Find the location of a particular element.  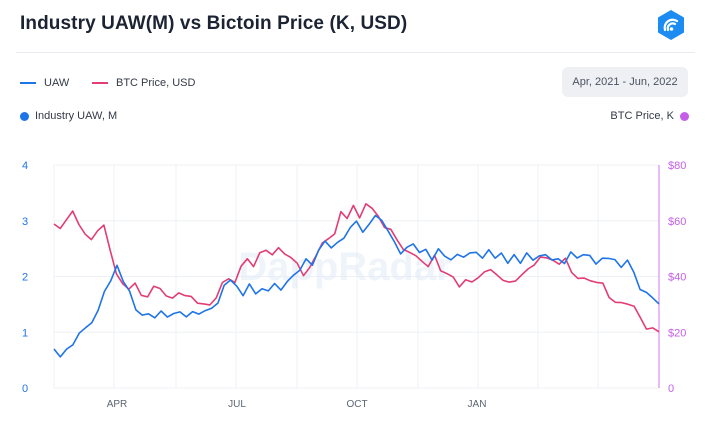

legend-item-btc: BTC Price, USD is located at coordinates (143, 83).